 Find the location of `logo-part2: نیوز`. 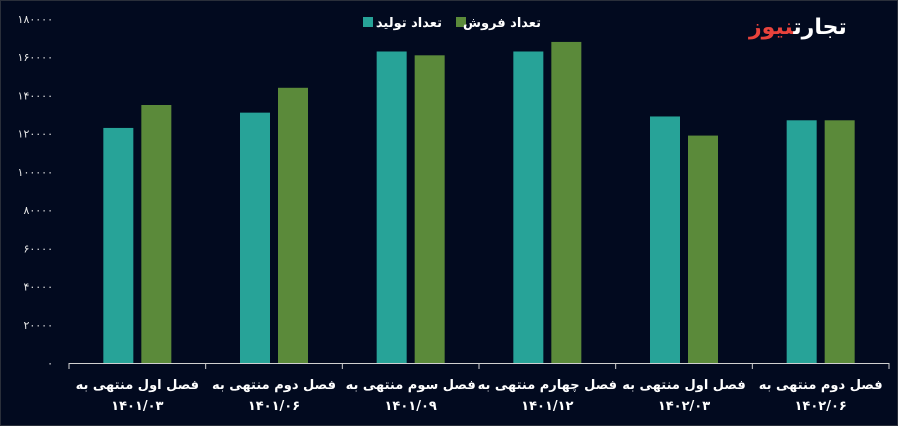

logo-part2: نیوز is located at coordinates (771, 27).